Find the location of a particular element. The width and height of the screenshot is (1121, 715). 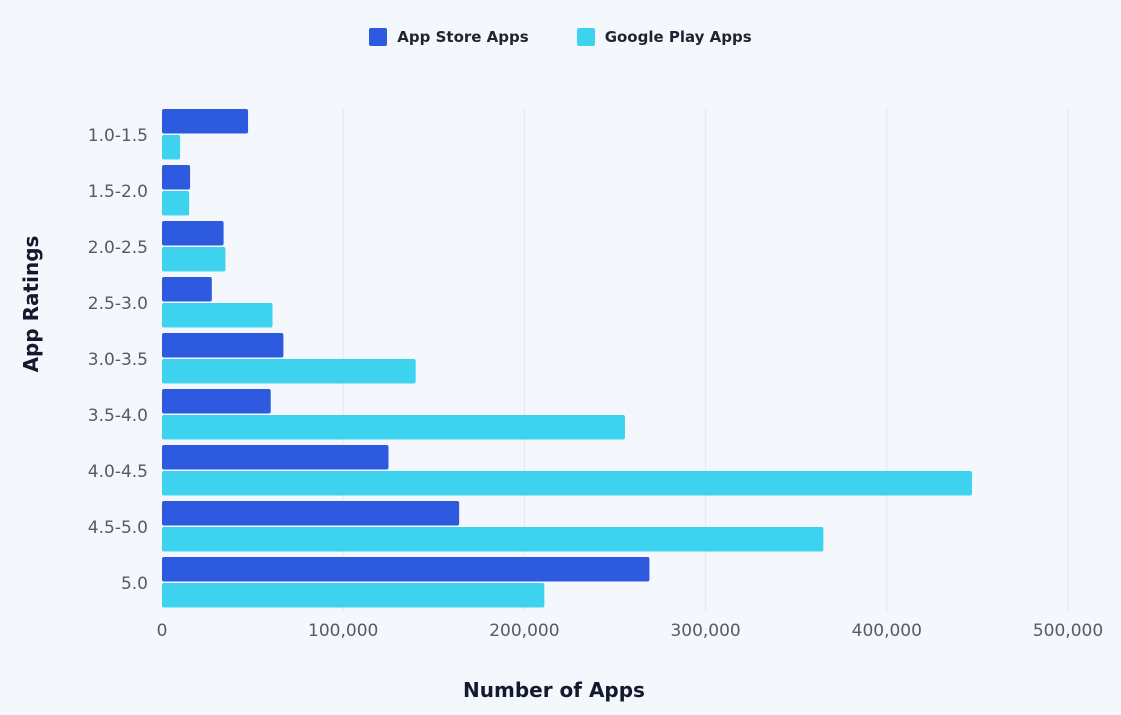

x-tick-label: 400,000 is located at coordinates (887, 631).